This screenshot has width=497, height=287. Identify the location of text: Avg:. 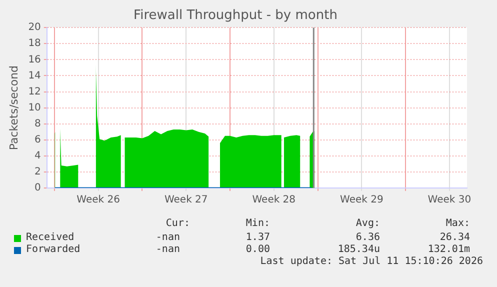
(368, 223).